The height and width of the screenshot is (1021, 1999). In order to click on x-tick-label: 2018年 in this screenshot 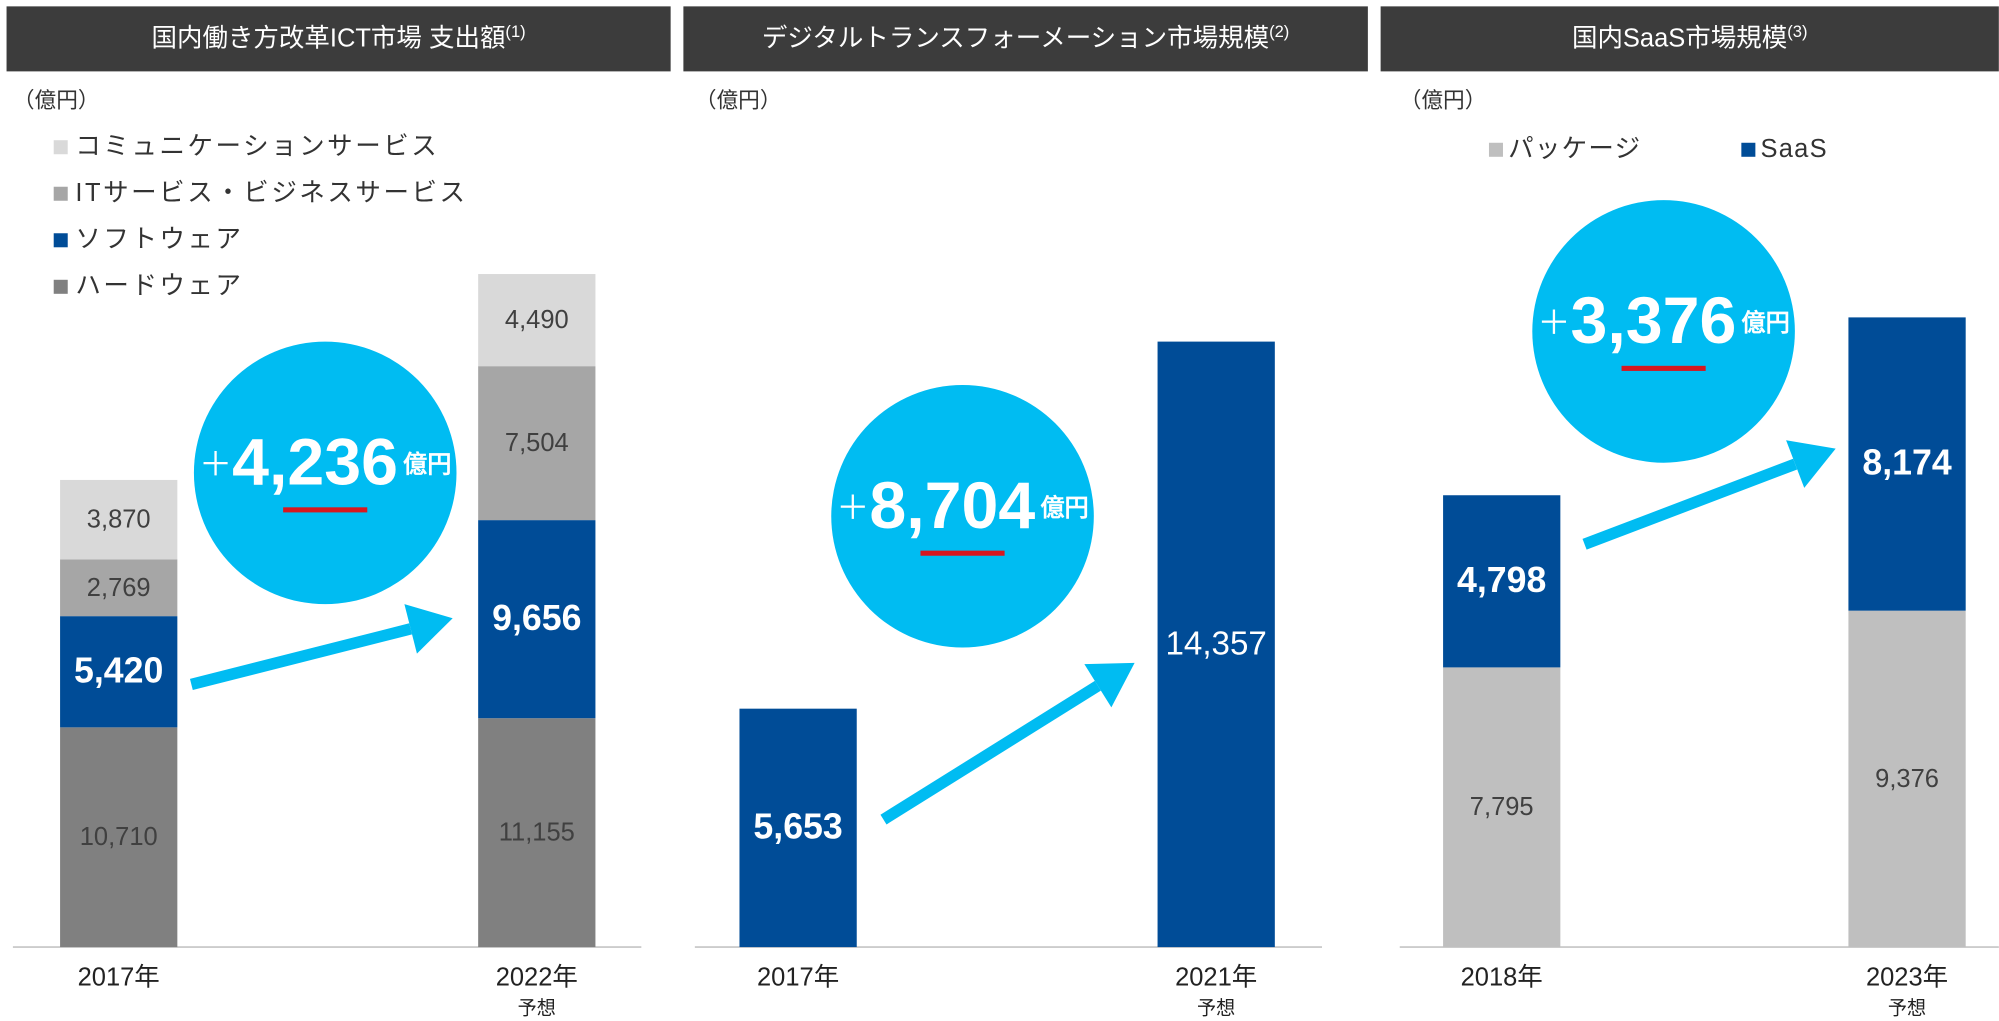, I will do `click(1502, 978)`.